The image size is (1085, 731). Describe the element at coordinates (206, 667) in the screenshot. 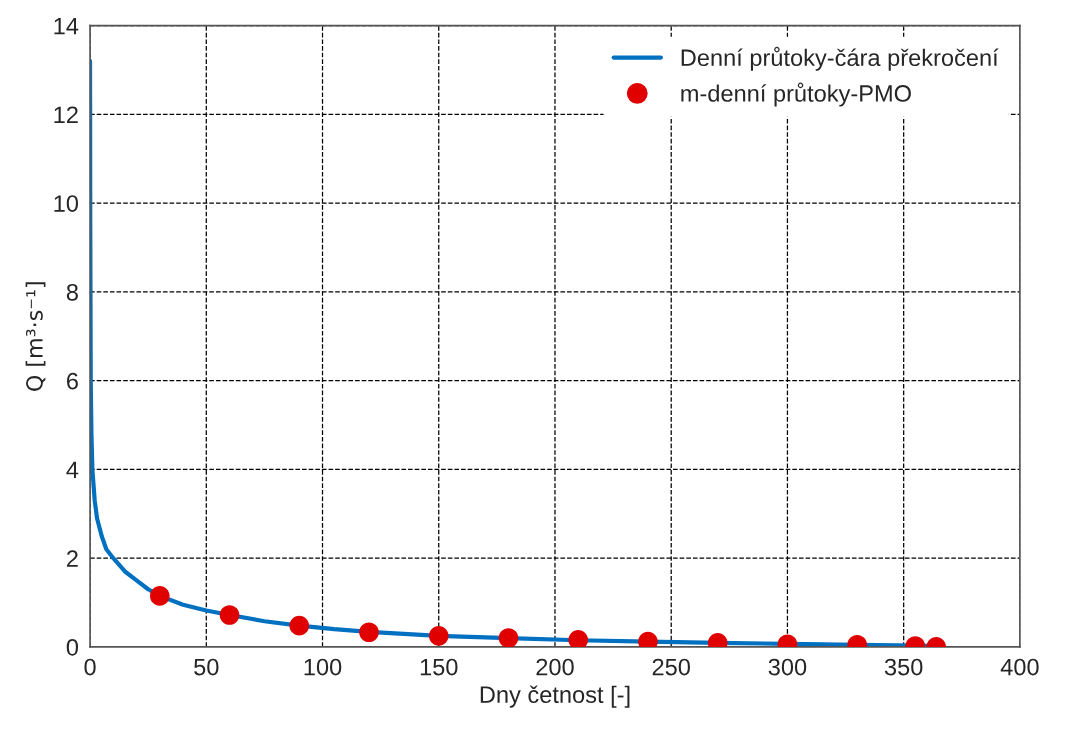

I see `x-tick-label: 50` at that location.